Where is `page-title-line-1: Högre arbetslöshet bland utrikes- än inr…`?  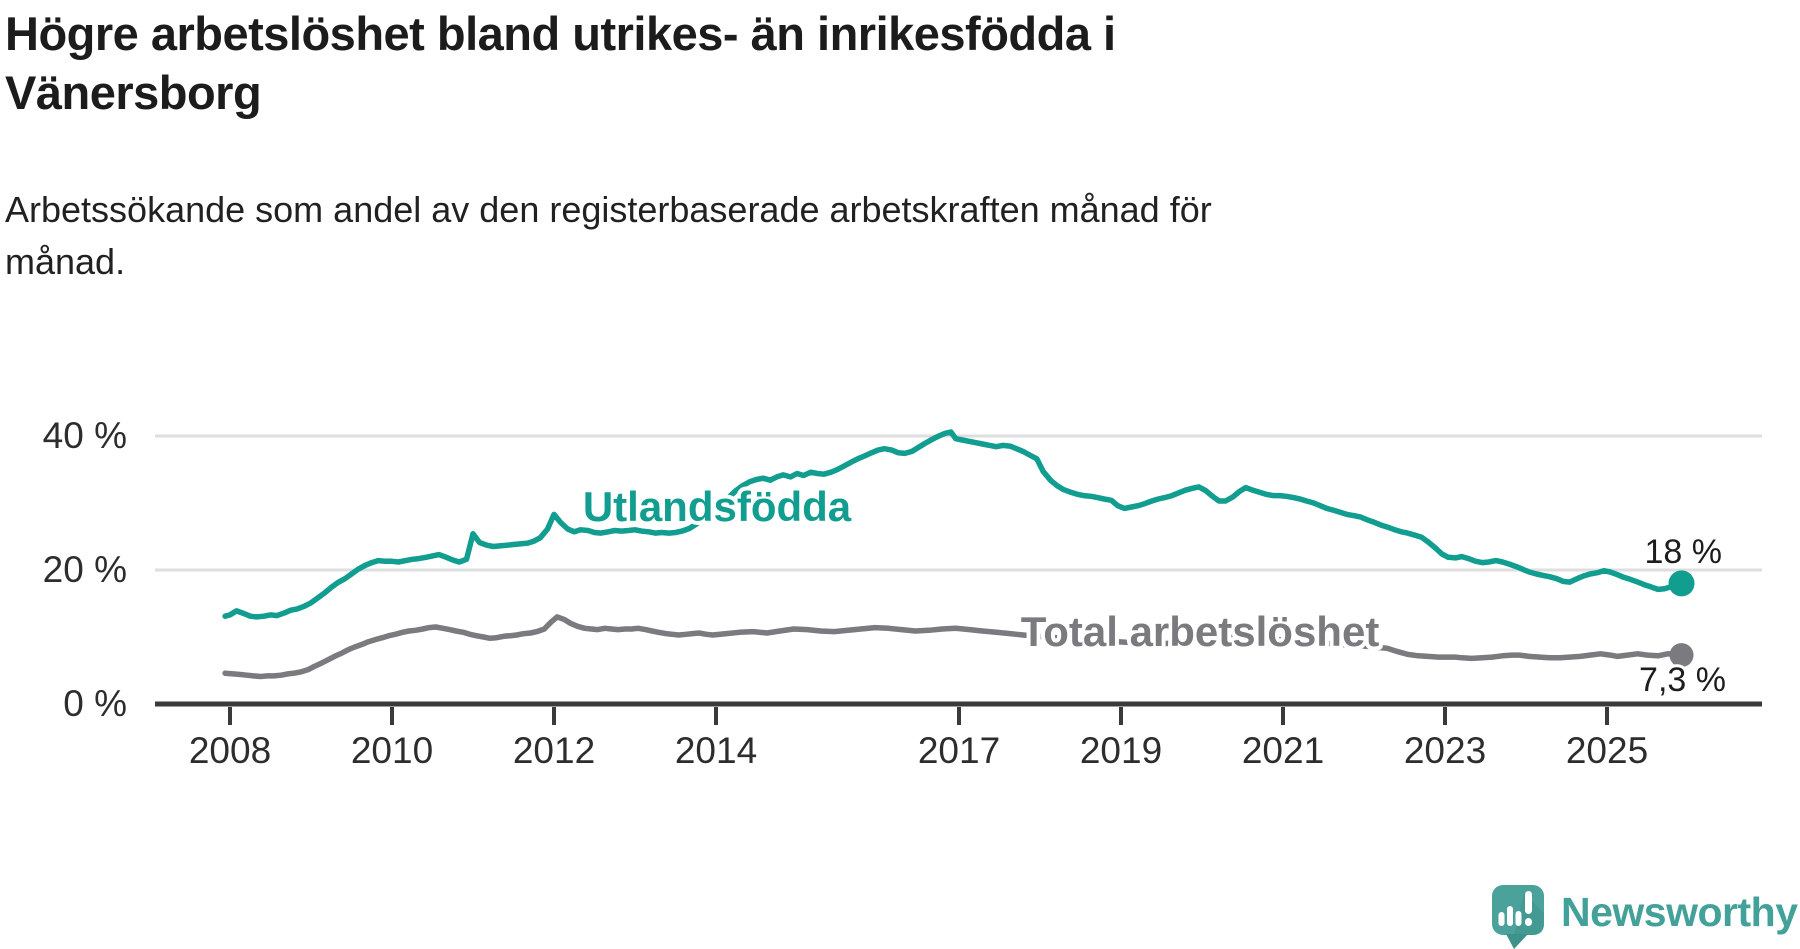
page-title-line-1: Högre arbetslöshet bland utrikes- än inr… is located at coordinates (560, 33).